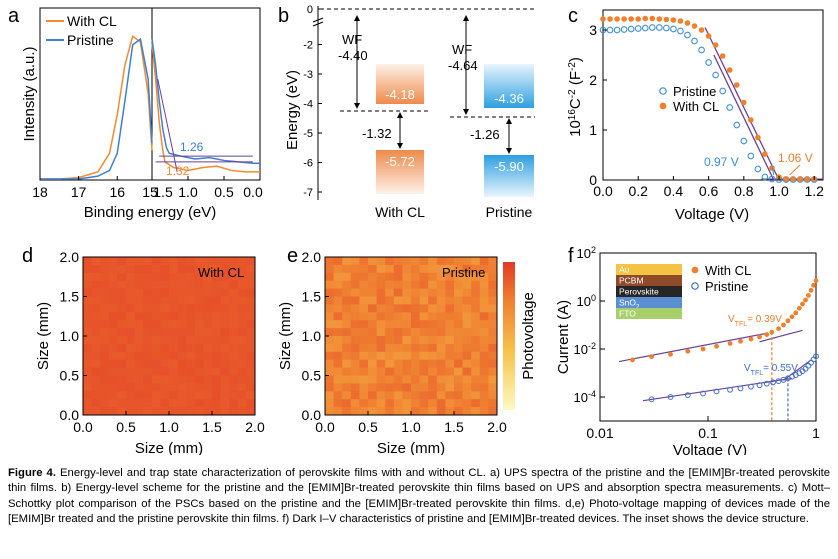 This screenshot has height=559, width=838. Describe the element at coordinates (674, 191) in the screenshot. I see `c-xtick-label-2: 0.4` at that location.